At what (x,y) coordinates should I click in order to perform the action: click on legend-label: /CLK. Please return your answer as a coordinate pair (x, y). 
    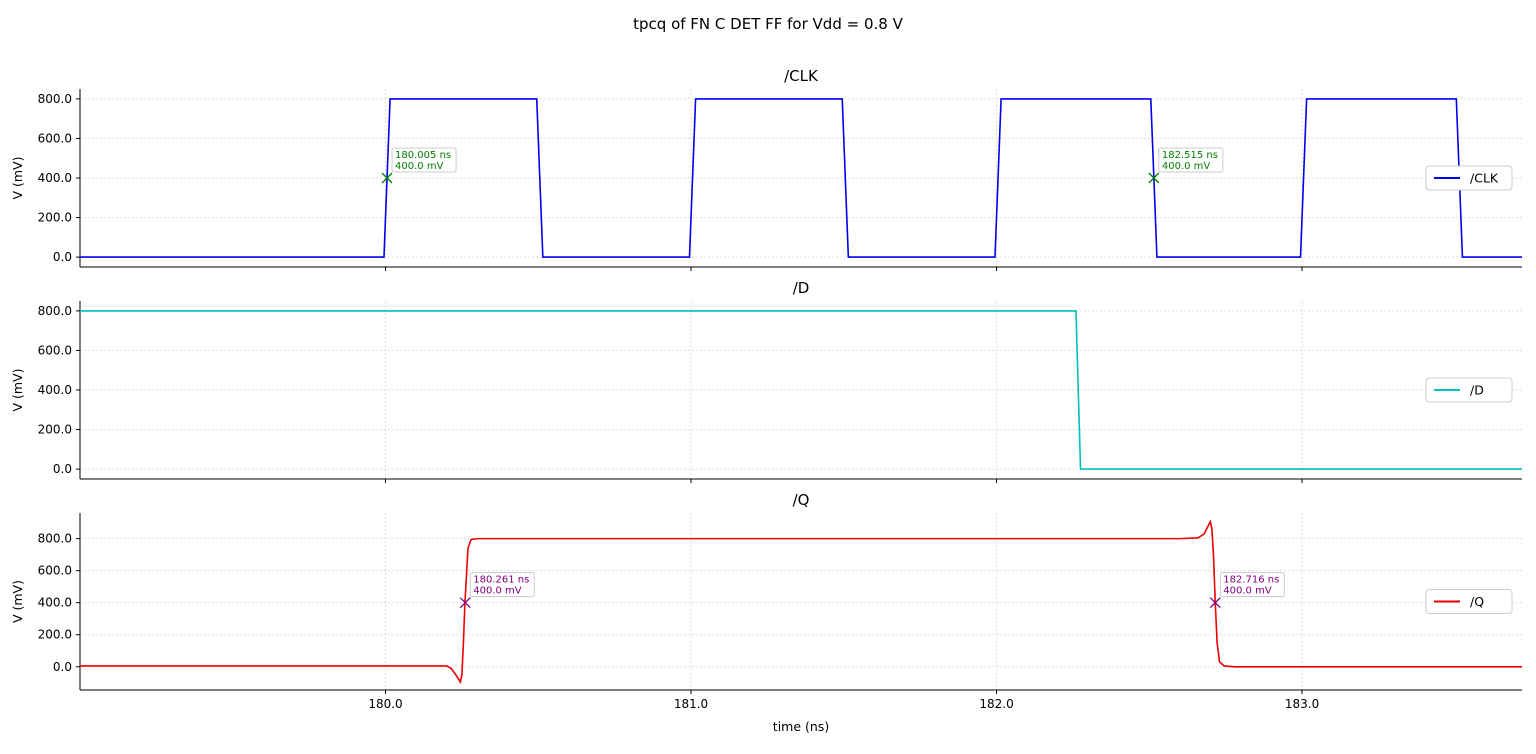
    Looking at the image, I should click on (1484, 178).